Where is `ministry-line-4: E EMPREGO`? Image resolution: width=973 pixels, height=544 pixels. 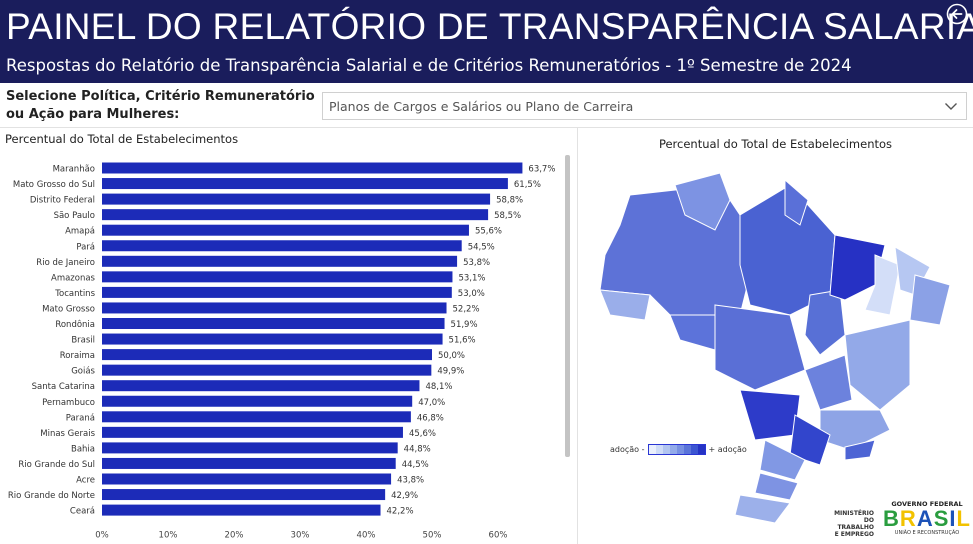 ministry-line-4: E EMPREGO is located at coordinates (854, 534).